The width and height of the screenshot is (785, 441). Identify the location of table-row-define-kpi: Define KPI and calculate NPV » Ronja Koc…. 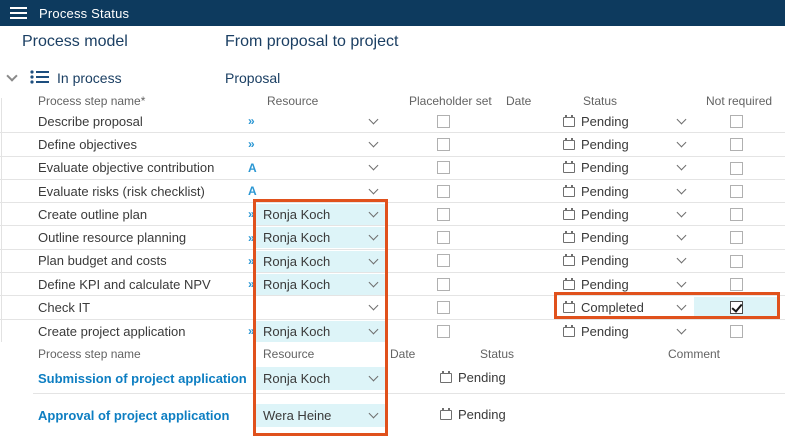
(392, 285).